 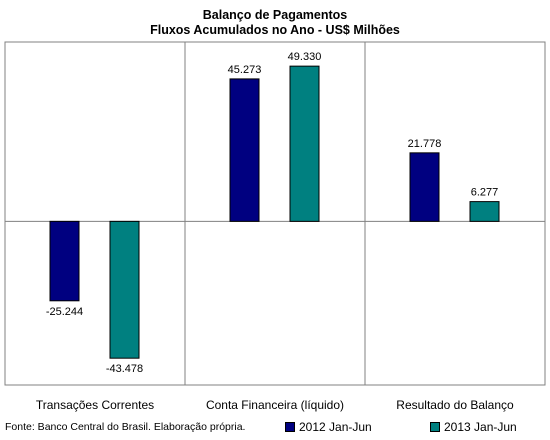 I want to click on chart-subtitle: Fluxos Acumulados no Ano - US$ Milhões, so click(x=275, y=30).